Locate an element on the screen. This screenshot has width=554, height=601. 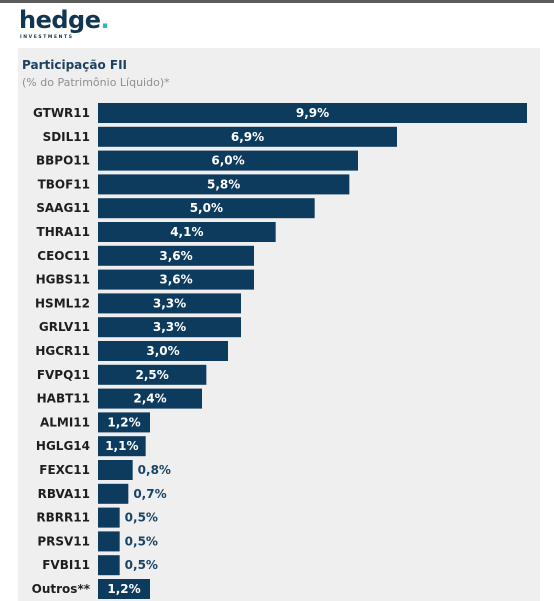
chart-subtitle: (% do Patrimônio Líquido)* is located at coordinates (96, 82).